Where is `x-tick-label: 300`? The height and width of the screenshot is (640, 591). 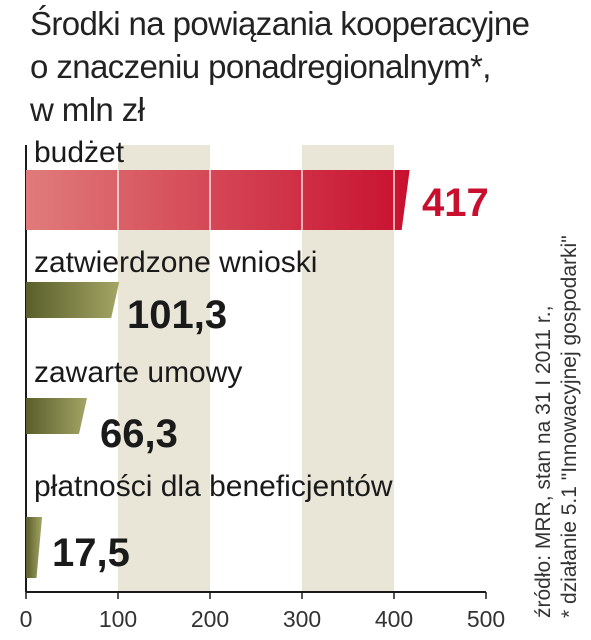 x-tick-label: 300 is located at coordinates (302, 619).